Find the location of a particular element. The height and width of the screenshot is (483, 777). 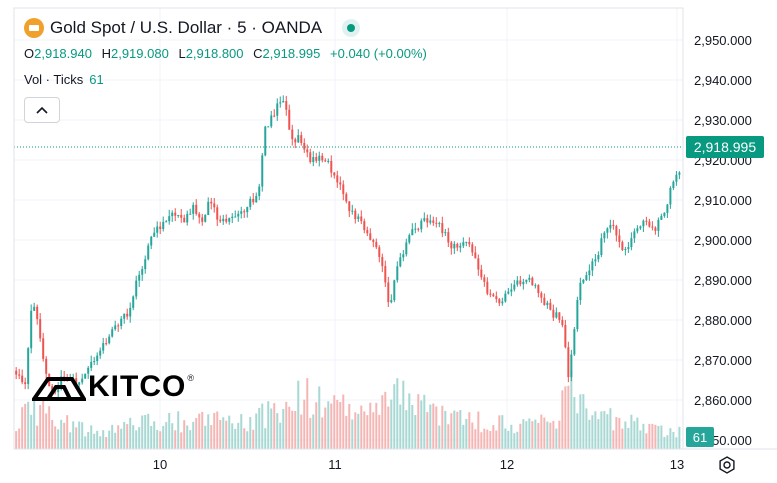

volume-legend: Vol · Ticks 61 is located at coordinates (64, 79).